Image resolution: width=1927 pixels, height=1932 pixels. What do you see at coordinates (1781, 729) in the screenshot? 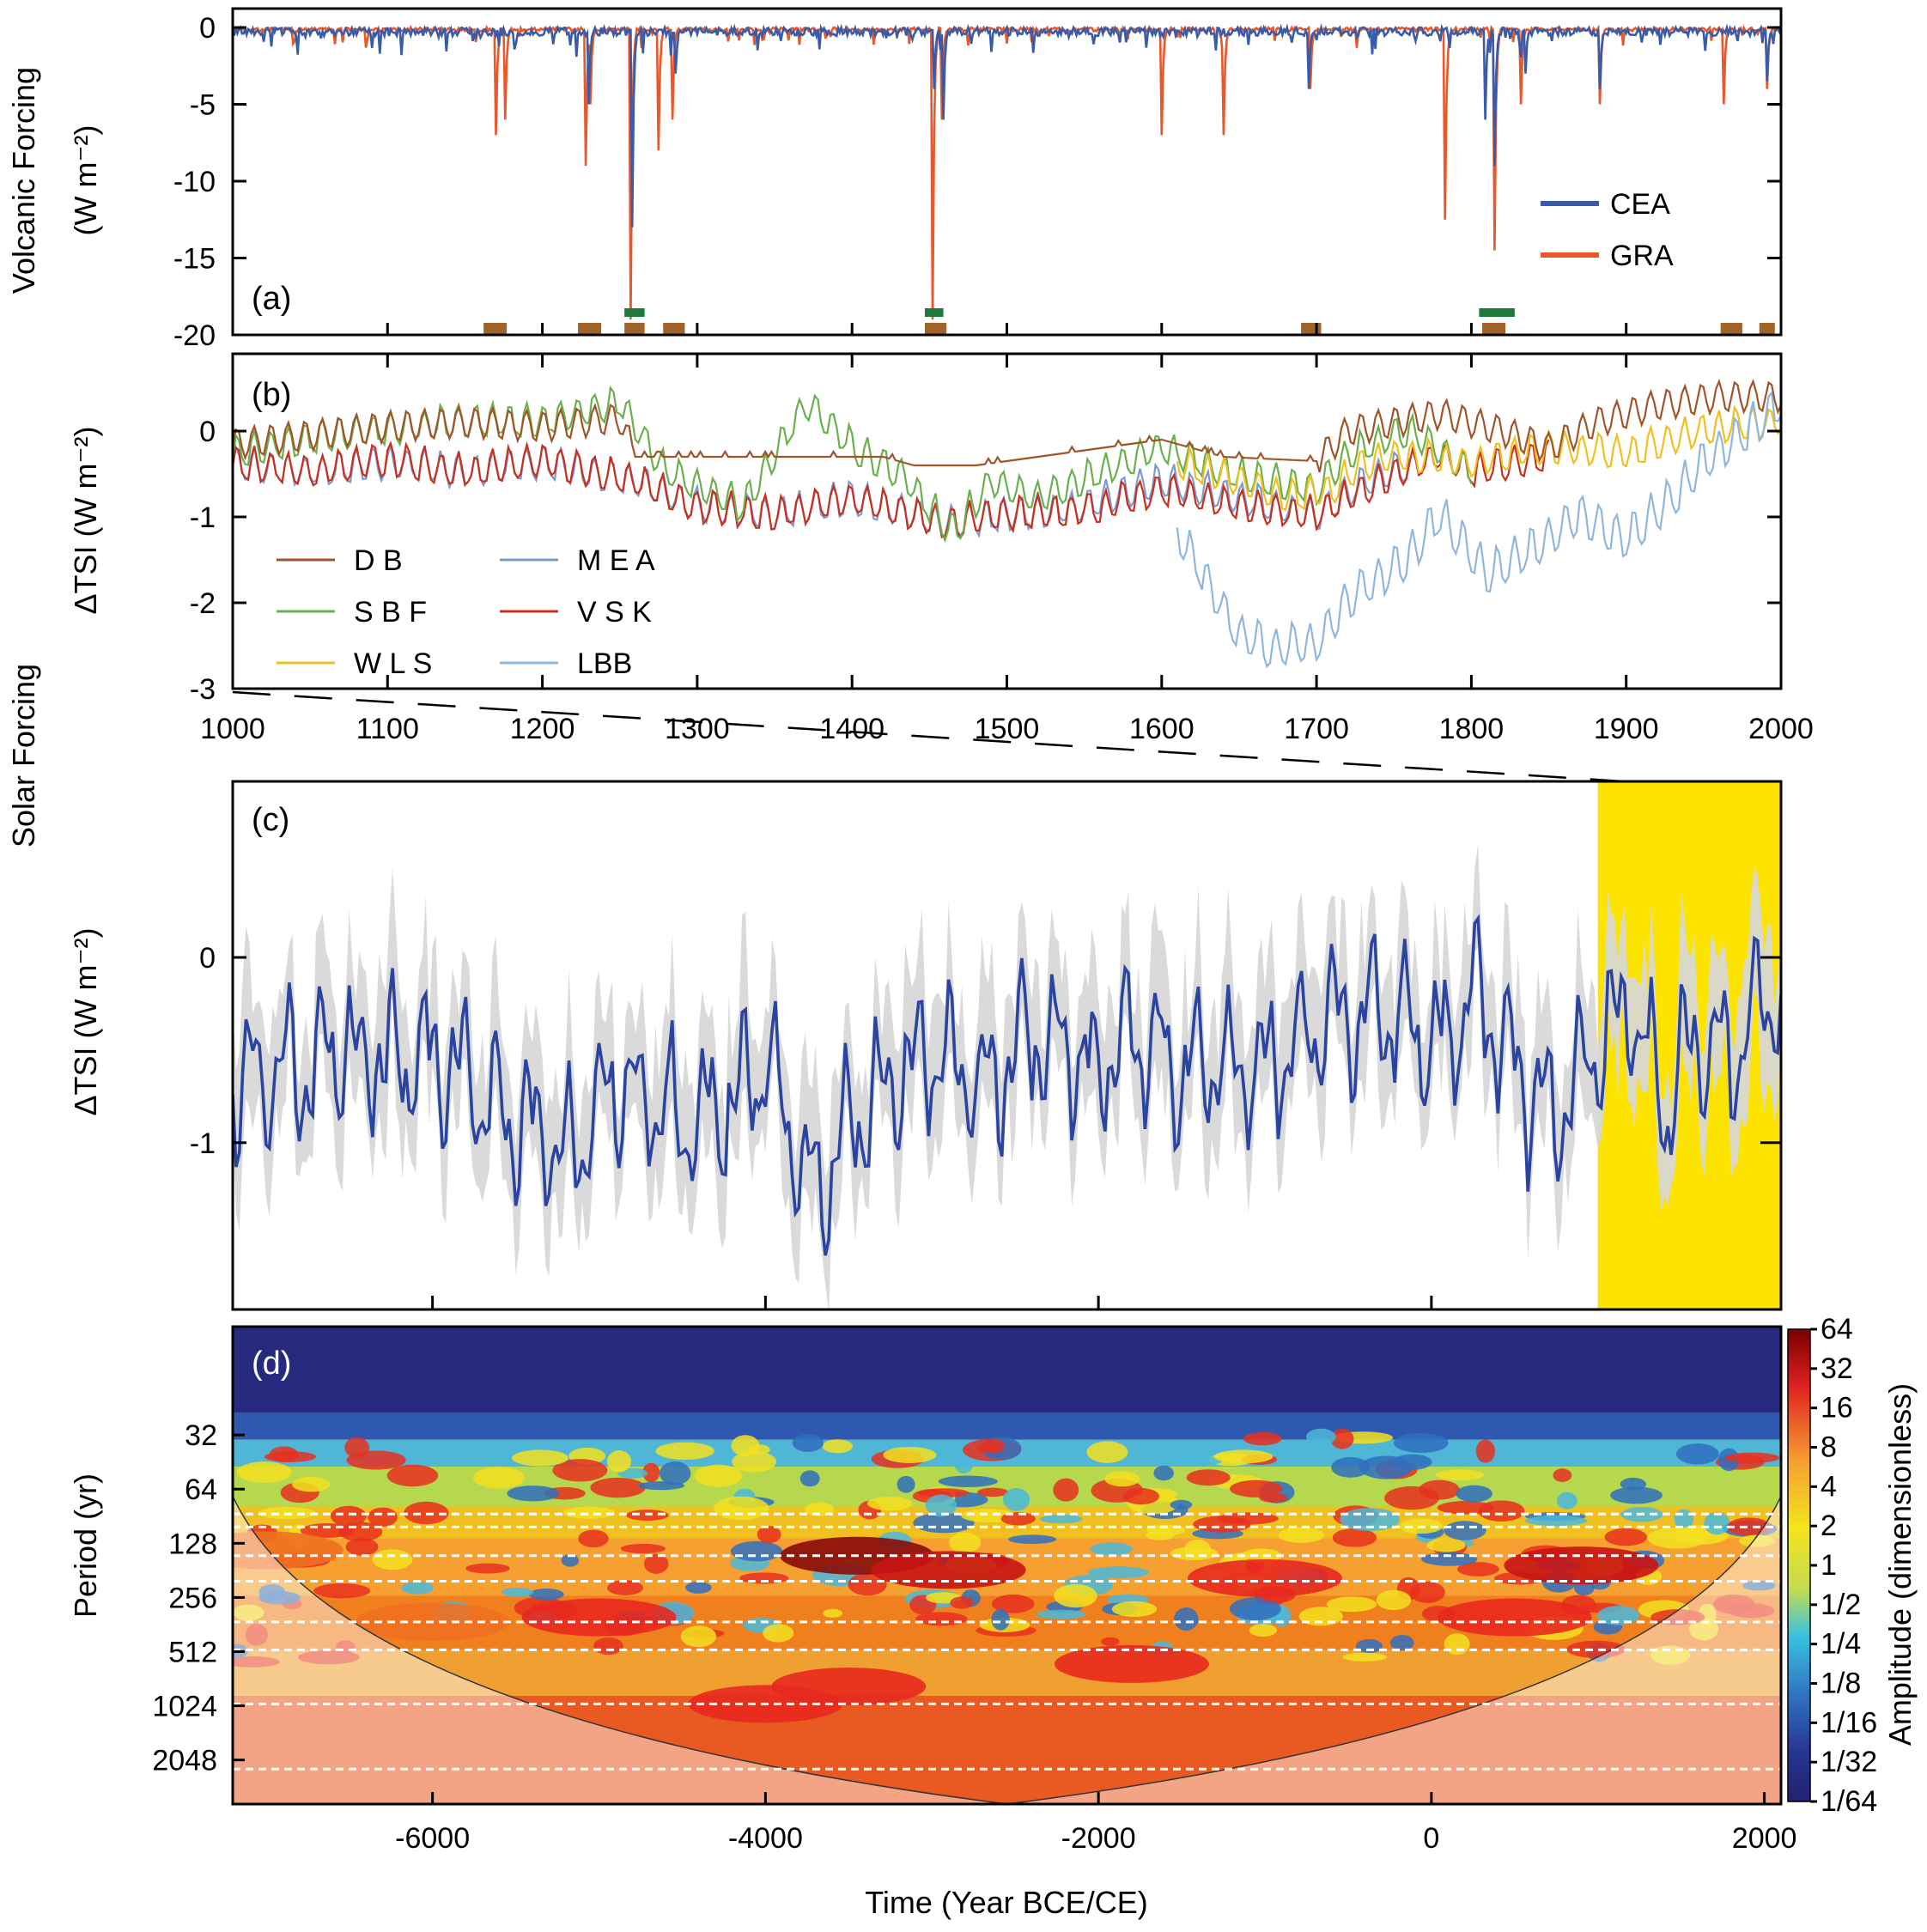
I see `xtick-label: 2000` at bounding box center [1781, 729].